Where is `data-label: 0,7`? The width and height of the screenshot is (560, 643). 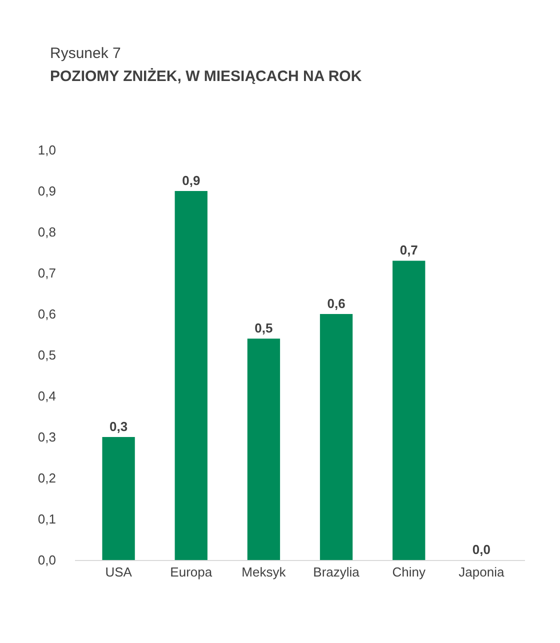 data-label: 0,7 is located at coordinates (409, 250).